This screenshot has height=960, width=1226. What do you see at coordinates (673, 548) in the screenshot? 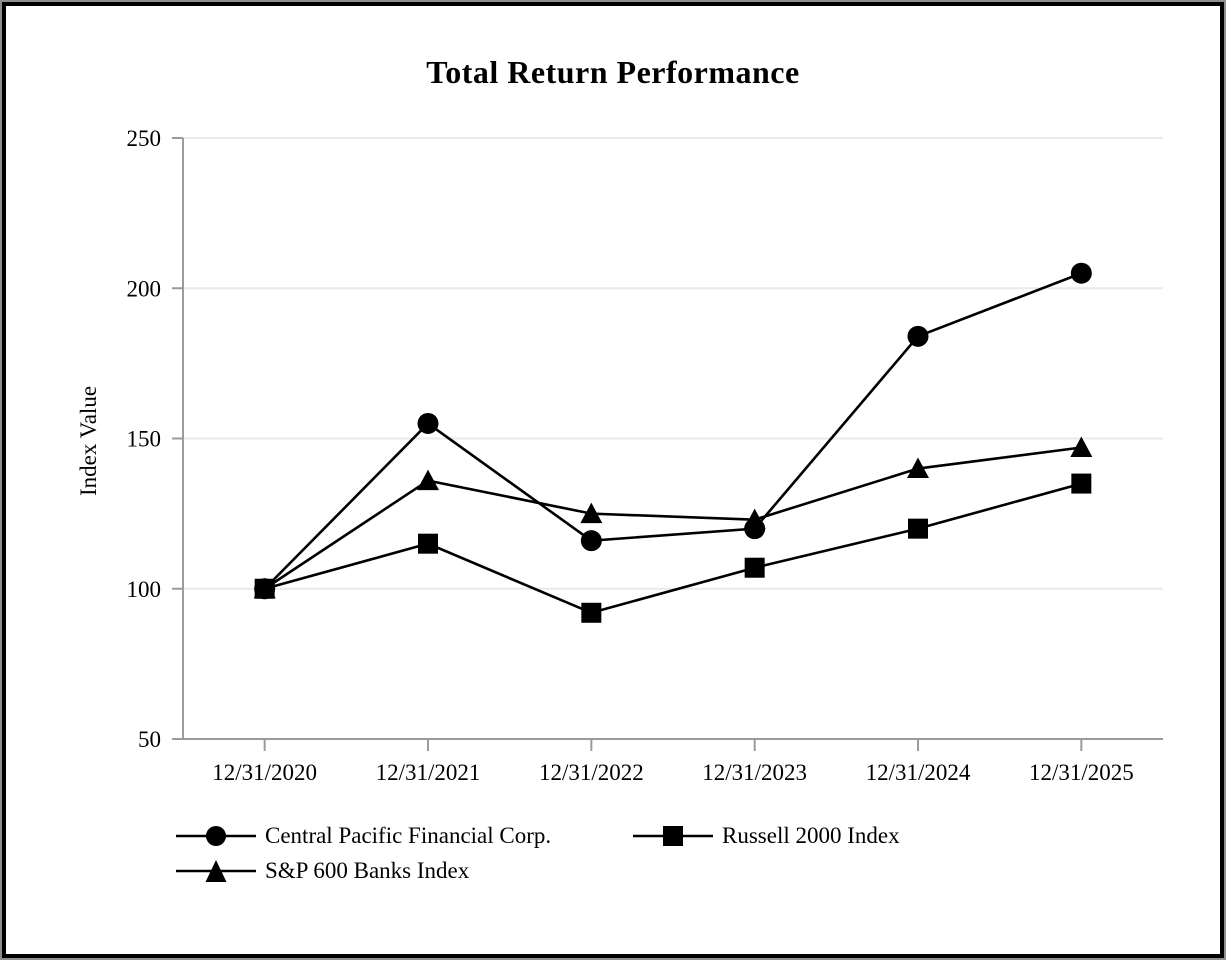
I see `series-1-line` at bounding box center [673, 548].